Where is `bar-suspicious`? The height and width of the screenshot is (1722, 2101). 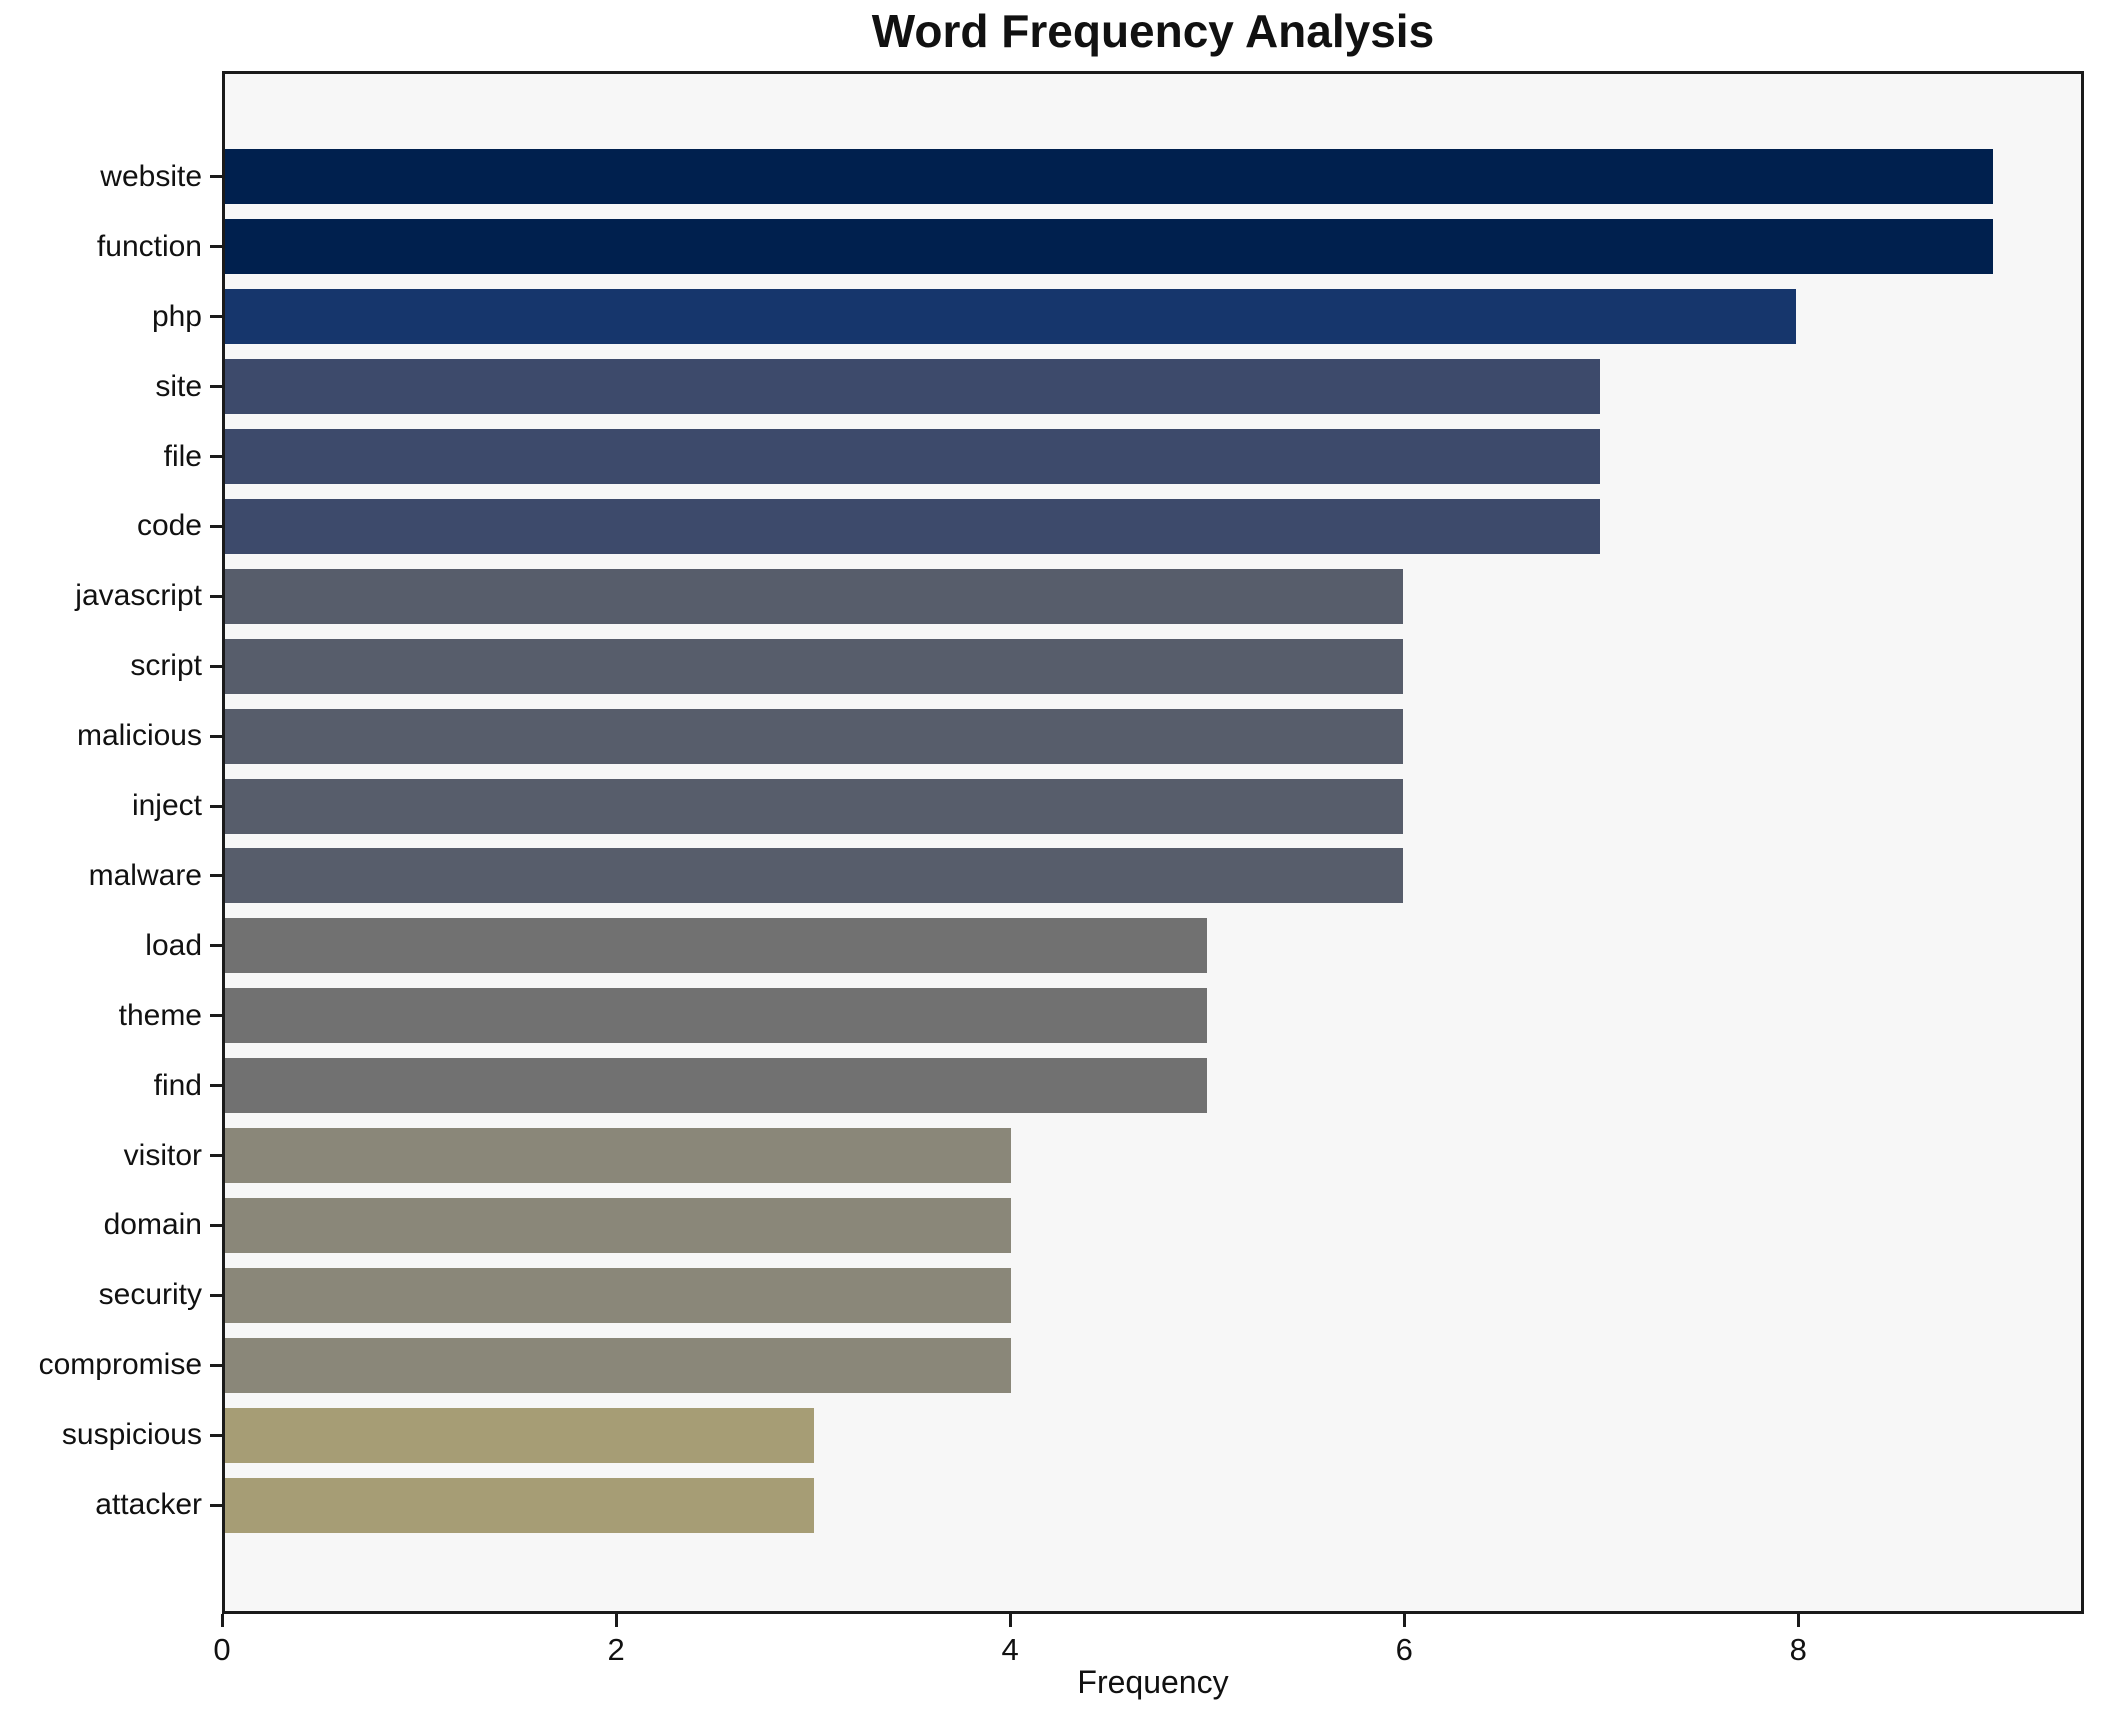
bar-suspicious is located at coordinates (520, 1435).